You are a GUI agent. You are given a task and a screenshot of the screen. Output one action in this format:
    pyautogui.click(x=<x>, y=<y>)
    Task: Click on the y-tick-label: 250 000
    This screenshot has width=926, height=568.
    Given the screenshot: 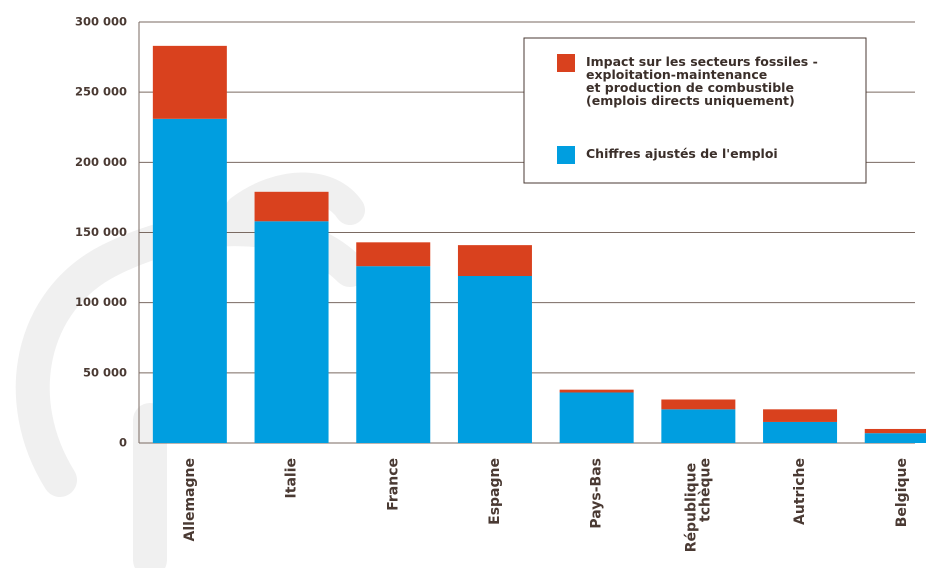 What is the action you would take?
    pyautogui.click(x=101, y=92)
    